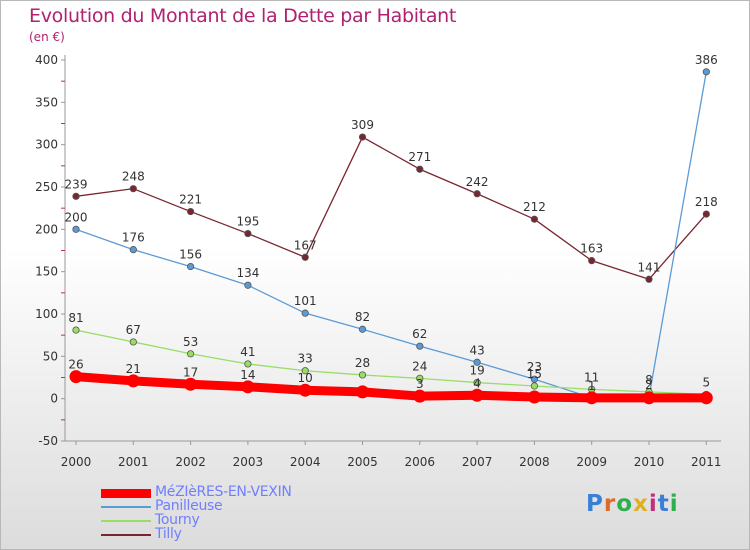  What do you see at coordinates (649, 267) in the screenshot?
I see `data-label: 141` at bounding box center [649, 267].